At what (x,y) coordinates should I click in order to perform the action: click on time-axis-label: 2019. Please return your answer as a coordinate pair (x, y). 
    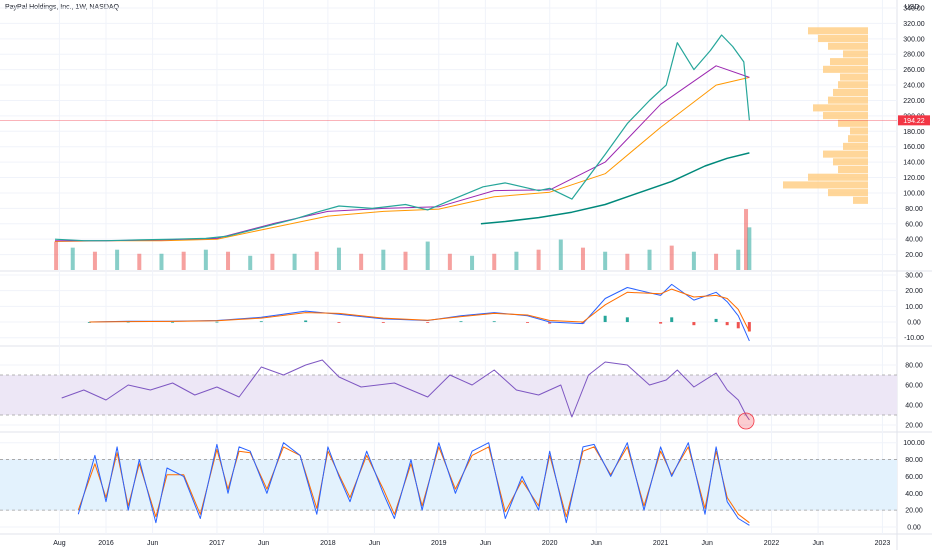
    Looking at the image, I should click on (439, 543).